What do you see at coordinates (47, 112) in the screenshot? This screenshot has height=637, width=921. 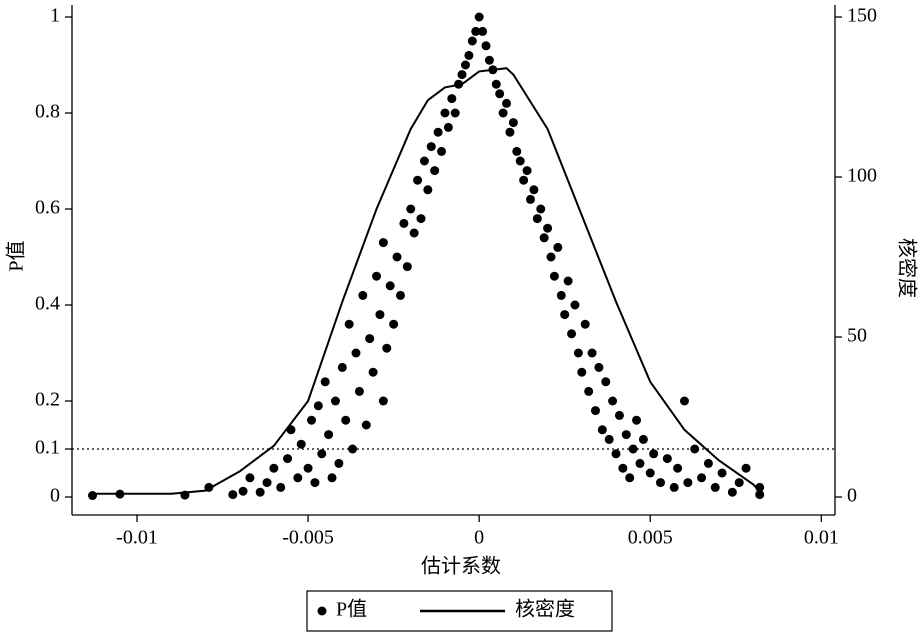 I see `y-tick-label: 0.8` at bounding box center [47, 112].